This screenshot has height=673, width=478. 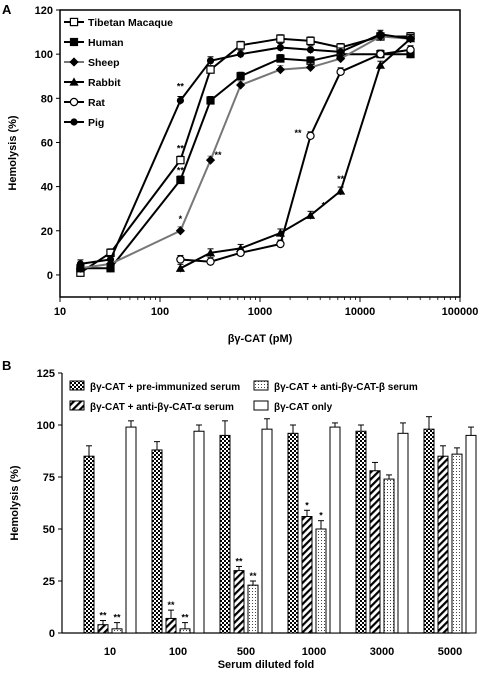 What do you see at coordinates (246, 652) in the screenshot?
I see `x-tick-label: 500` at bounding box center [246, 652].